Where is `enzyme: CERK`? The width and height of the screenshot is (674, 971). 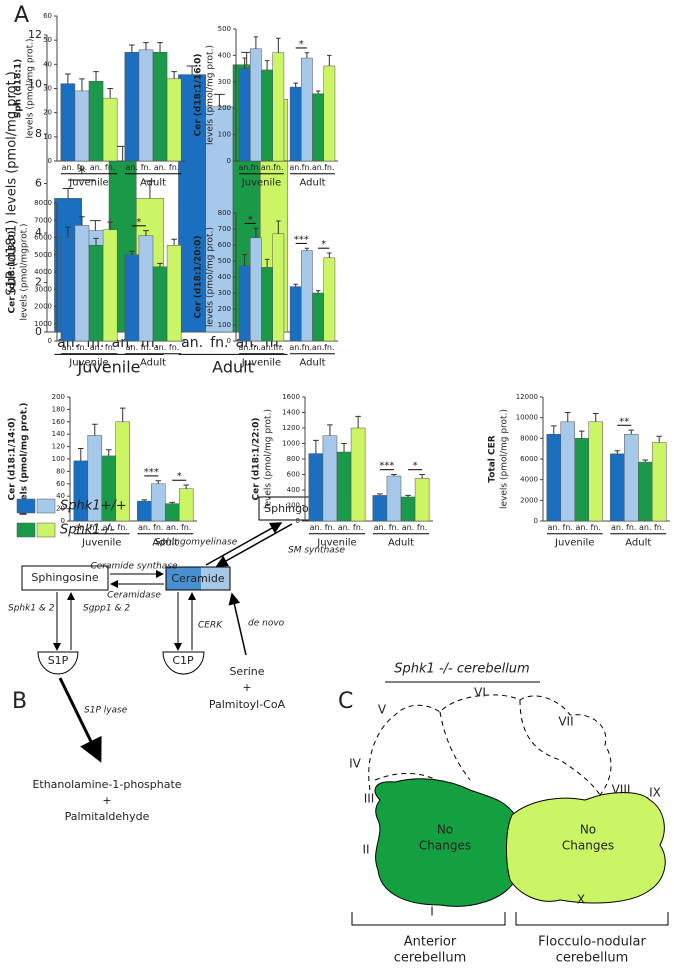 enzyme: CERK is located at coordinates (210, 626).